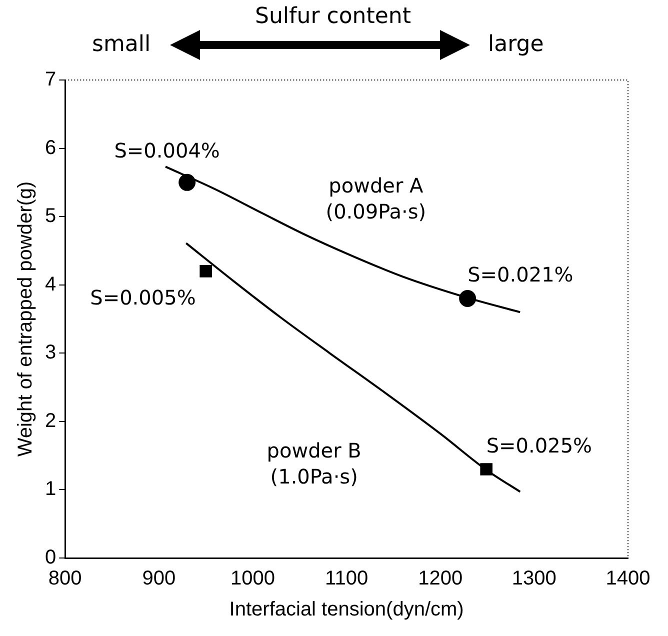  What do you see at coordinates (50, 421) in the screenshot?
I see `y-tick-label: 2` at bounding box center [50, 421].